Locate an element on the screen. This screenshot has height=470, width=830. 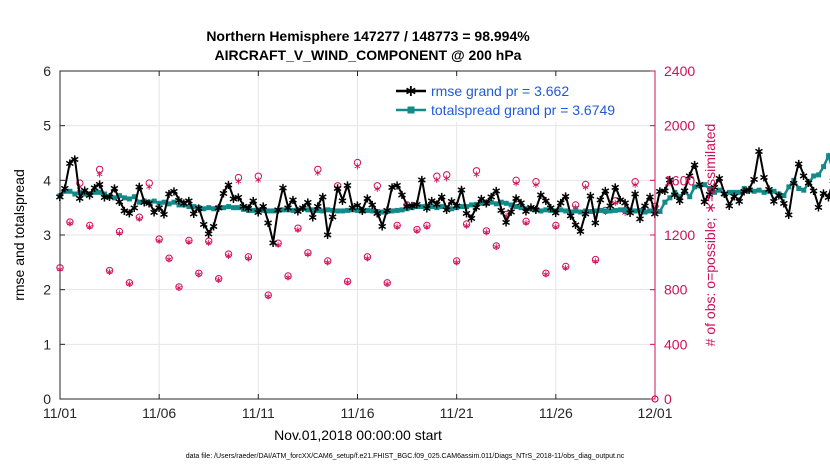
x-tick-label: 12/01 is located at coordinates (654, 413).